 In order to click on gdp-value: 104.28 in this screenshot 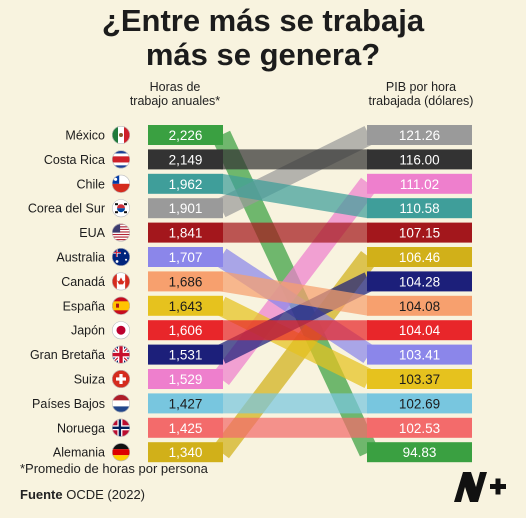, I will do `click(419, 281)`.